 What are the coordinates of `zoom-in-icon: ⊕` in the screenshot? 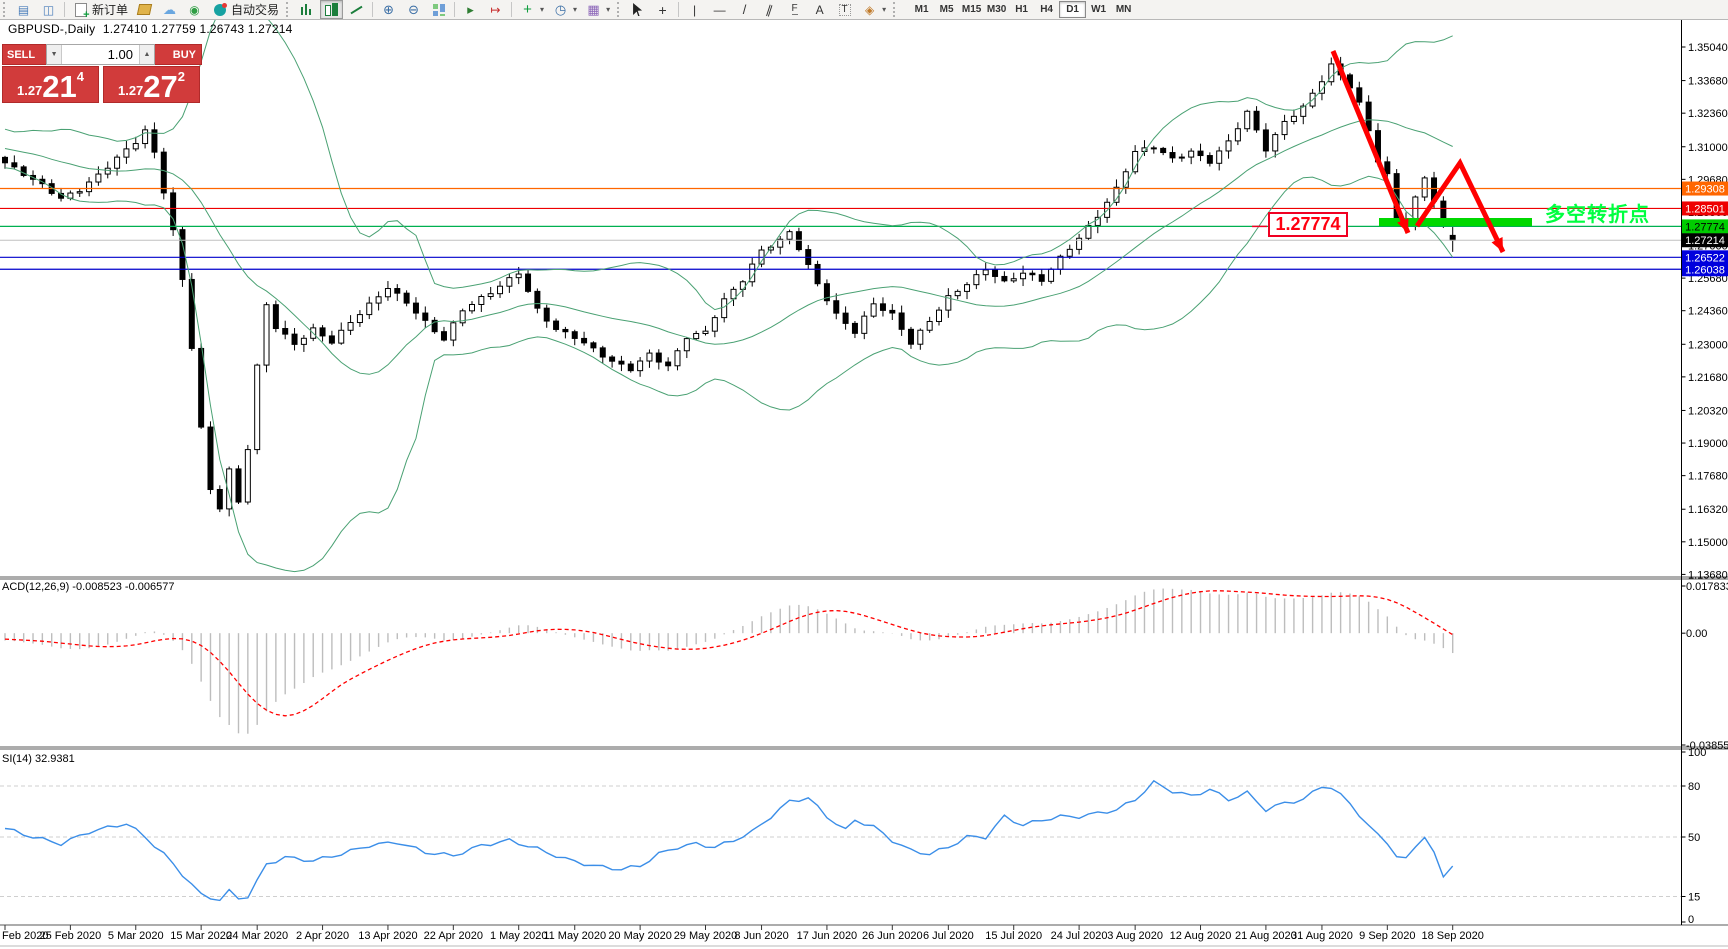 It's located at (388, 9).